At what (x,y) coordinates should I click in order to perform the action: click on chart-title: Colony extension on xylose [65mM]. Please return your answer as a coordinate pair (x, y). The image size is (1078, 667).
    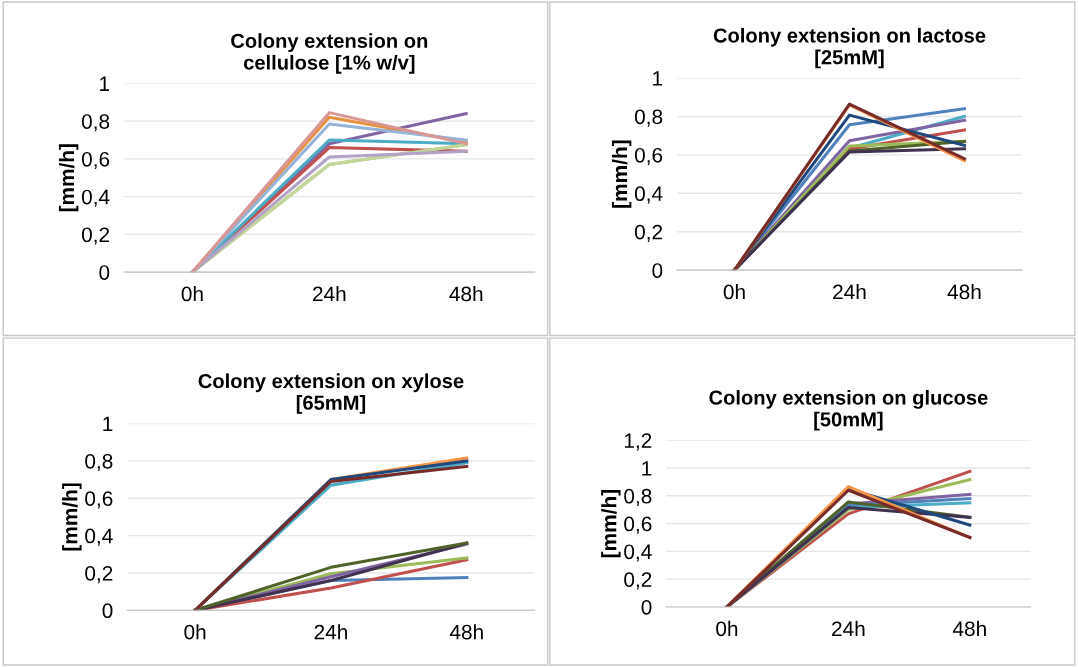
    Looking at the image, I should click on (331, 393).